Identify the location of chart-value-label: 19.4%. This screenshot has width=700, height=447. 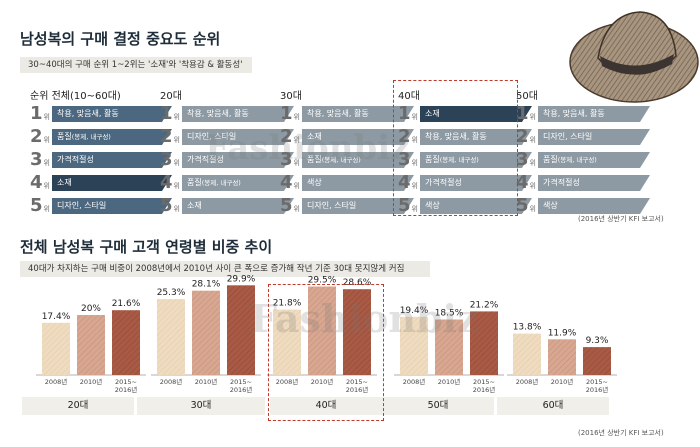
(414, 311).